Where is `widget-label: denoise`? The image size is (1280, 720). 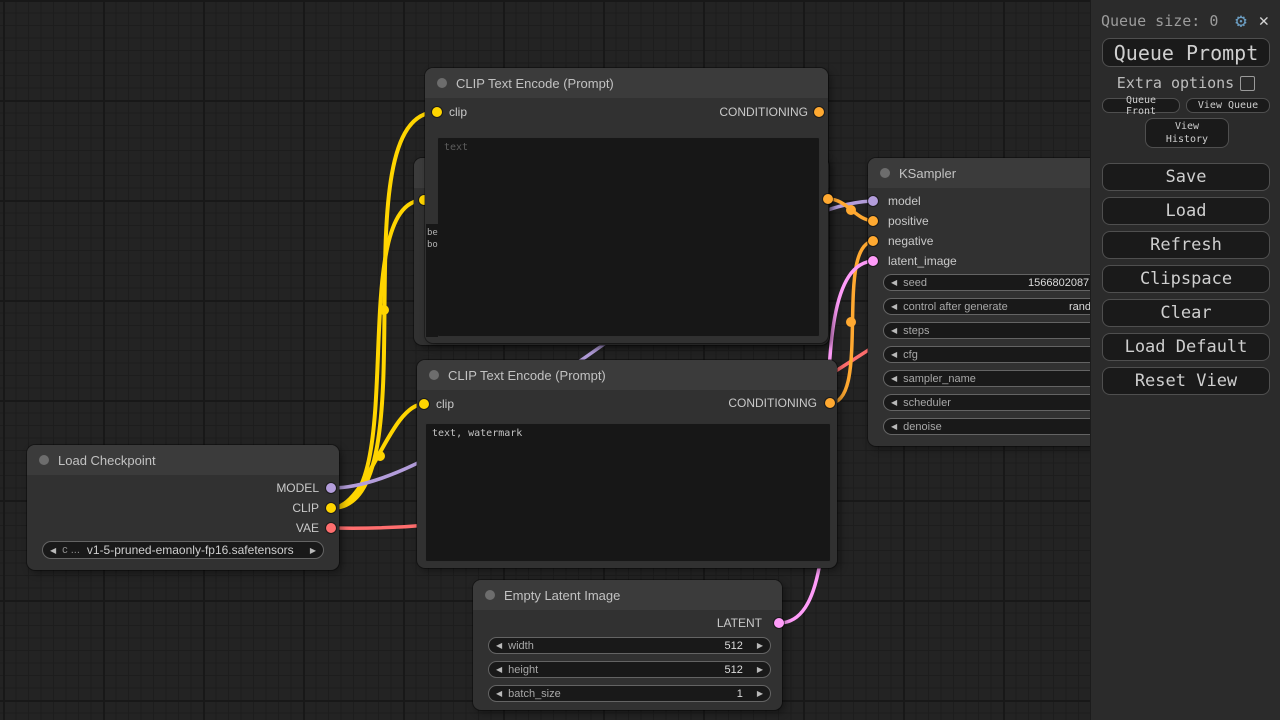 widget-label: denoise is located at coordinates (922, 426).